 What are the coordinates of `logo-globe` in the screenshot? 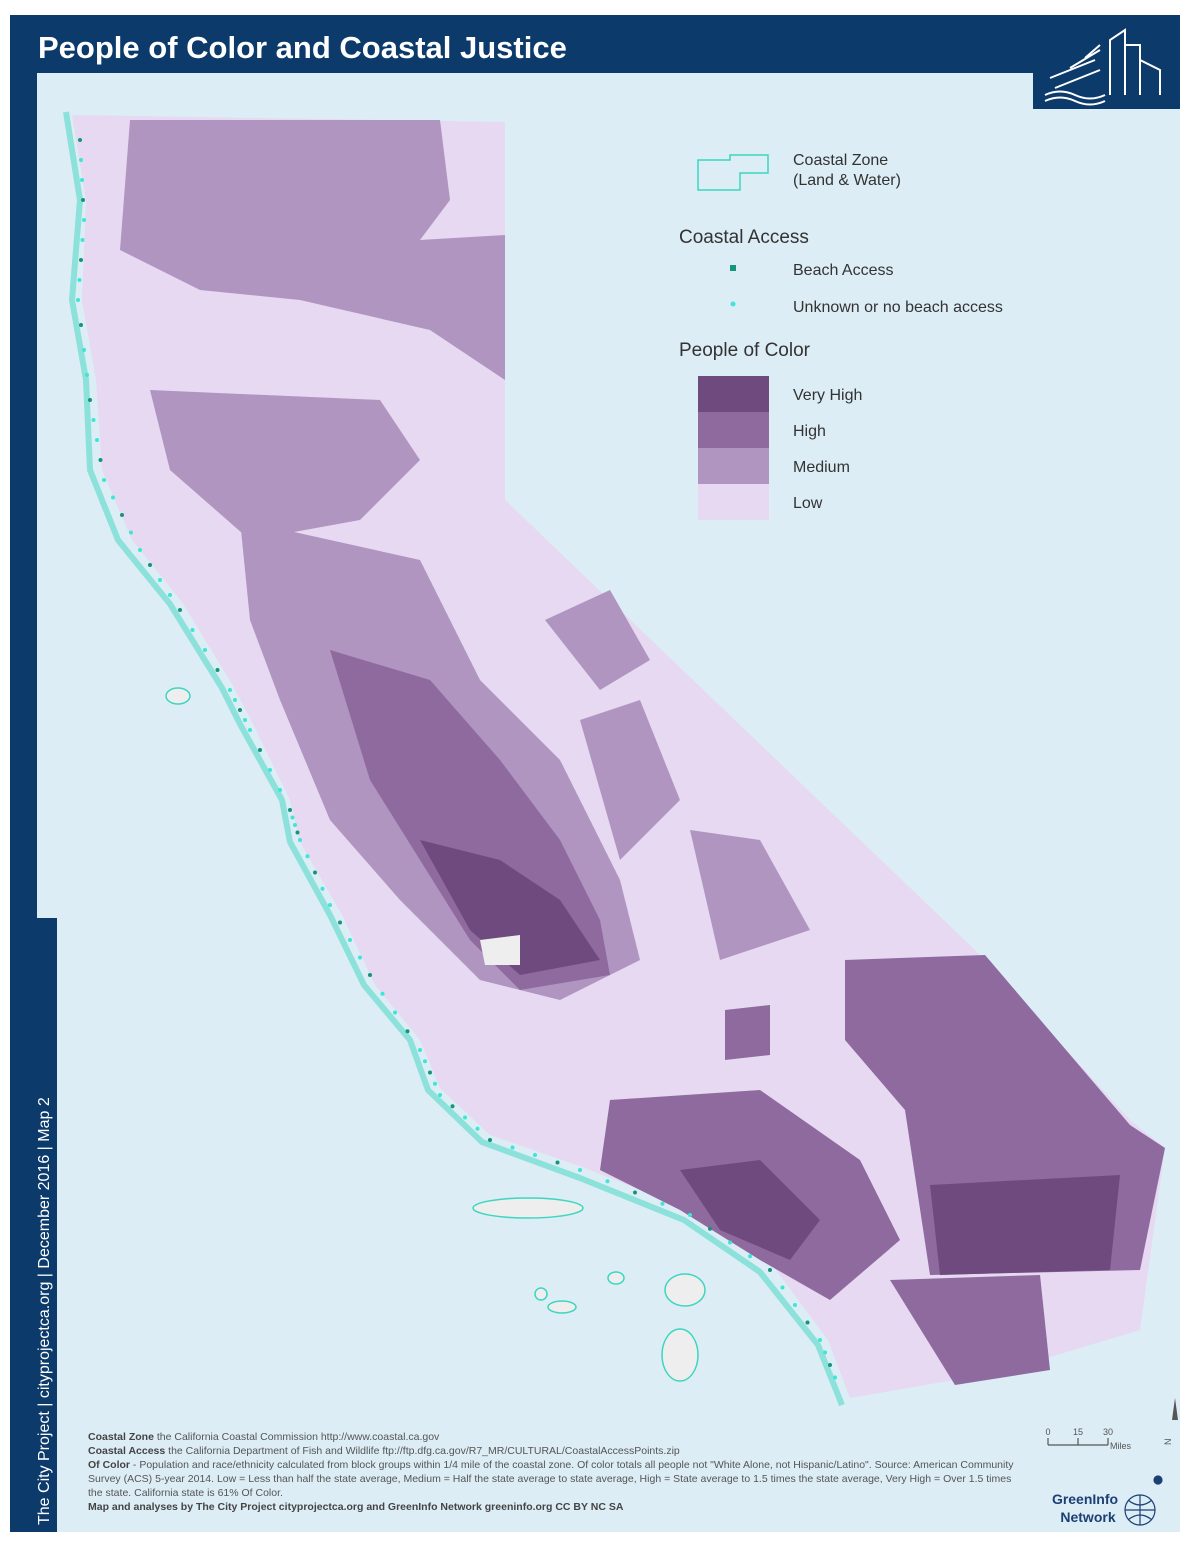 It's located at (1143, 1500).